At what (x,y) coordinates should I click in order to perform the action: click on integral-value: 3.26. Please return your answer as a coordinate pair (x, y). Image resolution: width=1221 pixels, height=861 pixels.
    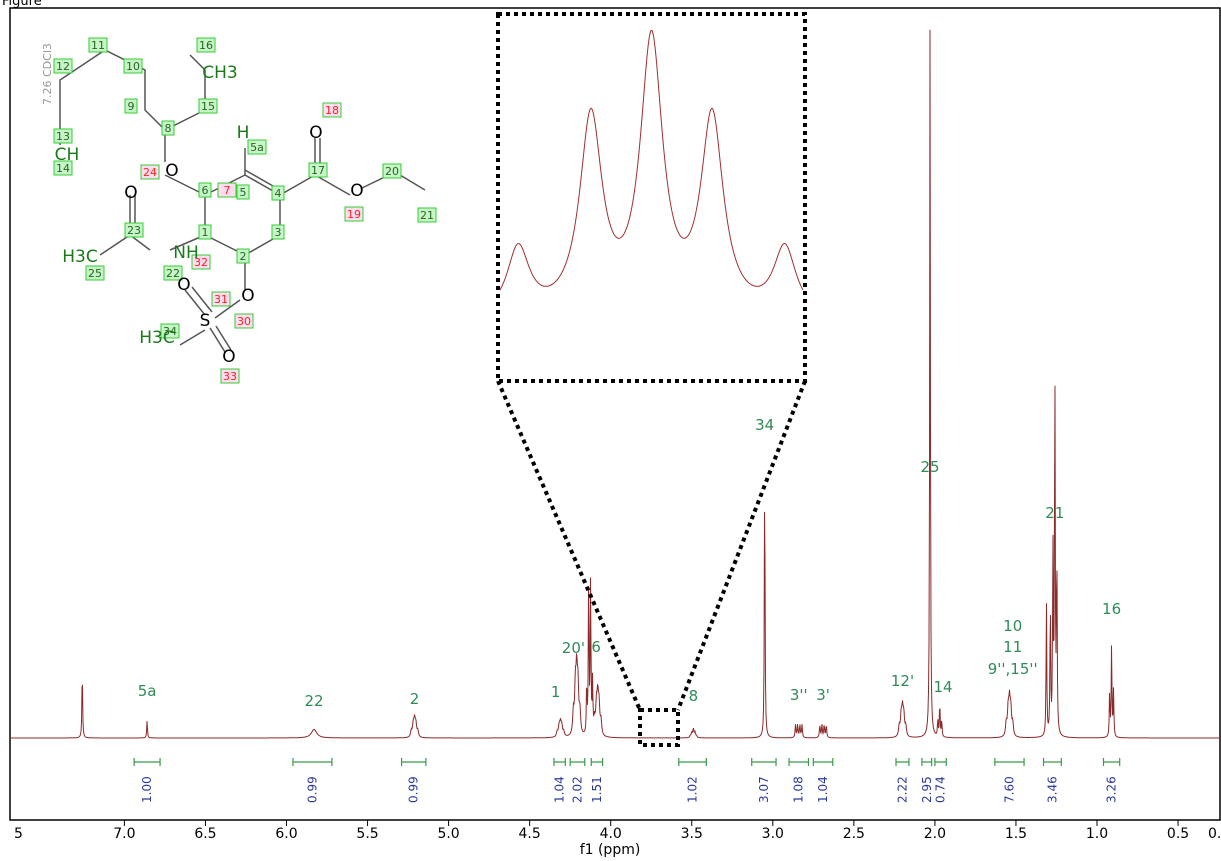
    Looking at the image, I should click on (1112, 789).